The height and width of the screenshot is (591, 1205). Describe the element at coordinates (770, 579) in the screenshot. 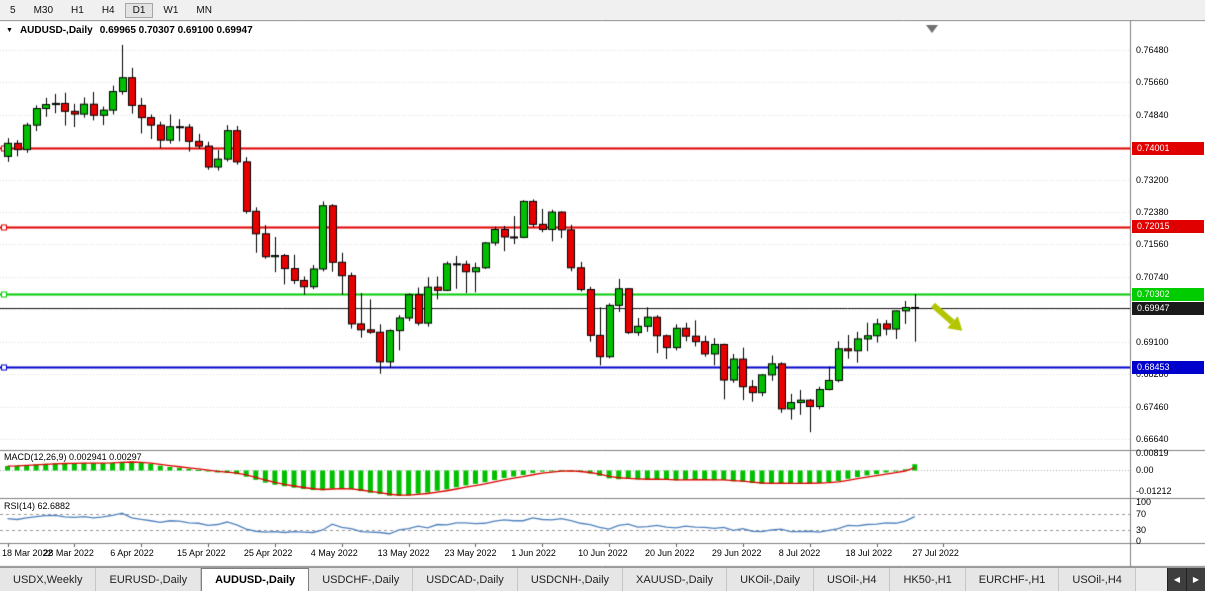

I see `symbol-tab-ukoildaily: UKOil-,Daily` at that location.